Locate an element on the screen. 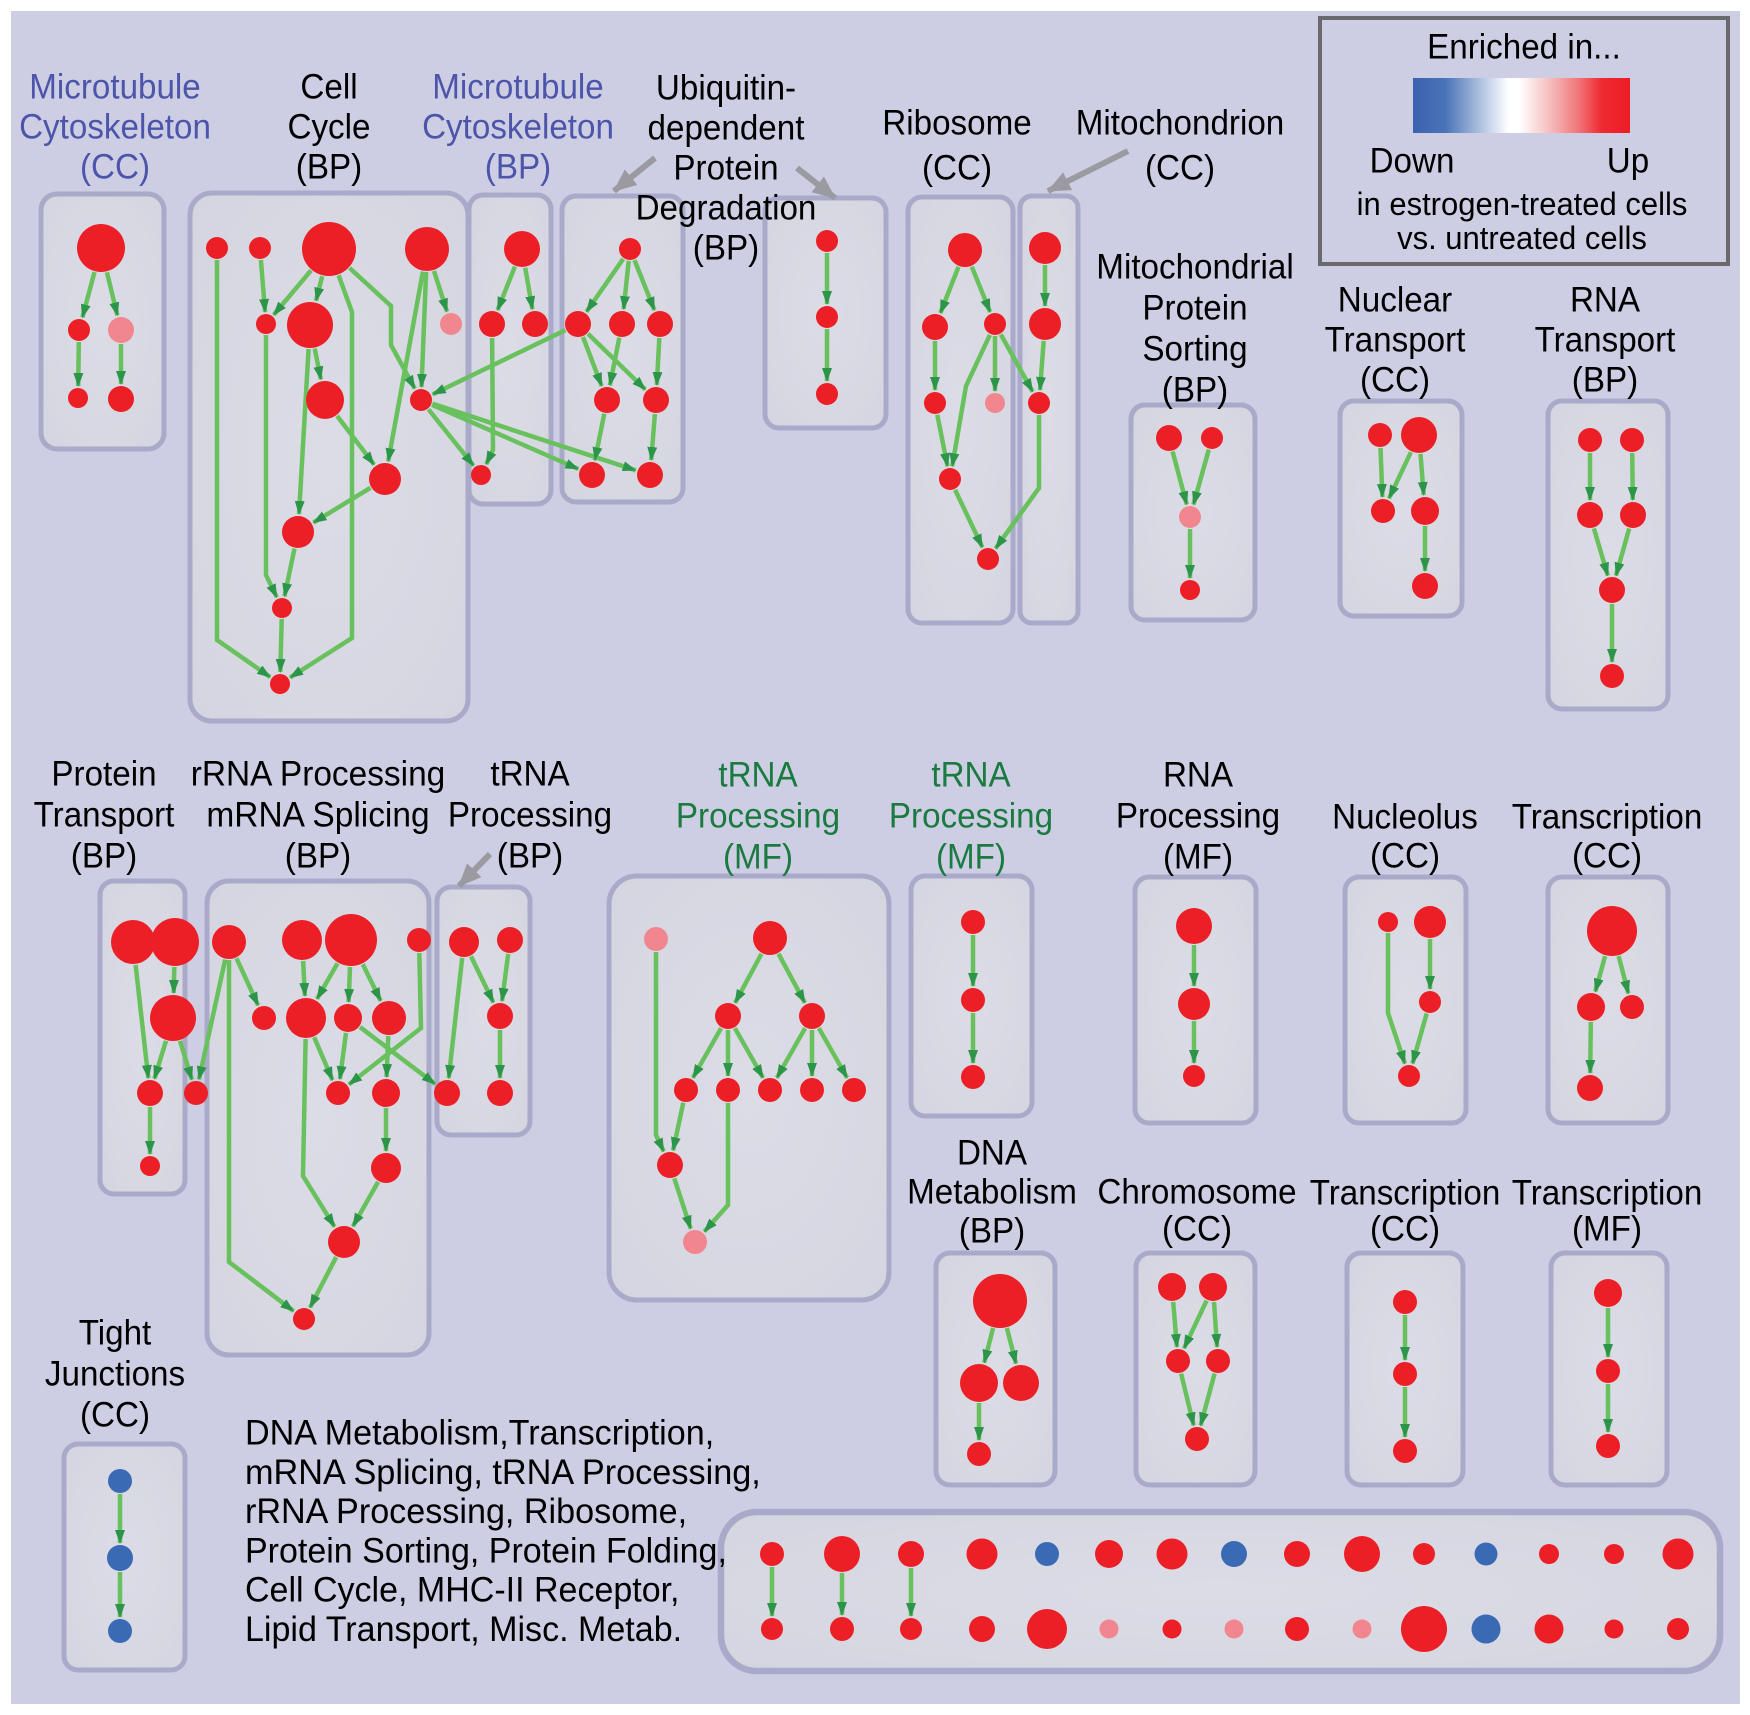 The width and height of the screenshot is (1750, 1715). svg-text: Nuclear is located at coordinates (1395, 300).